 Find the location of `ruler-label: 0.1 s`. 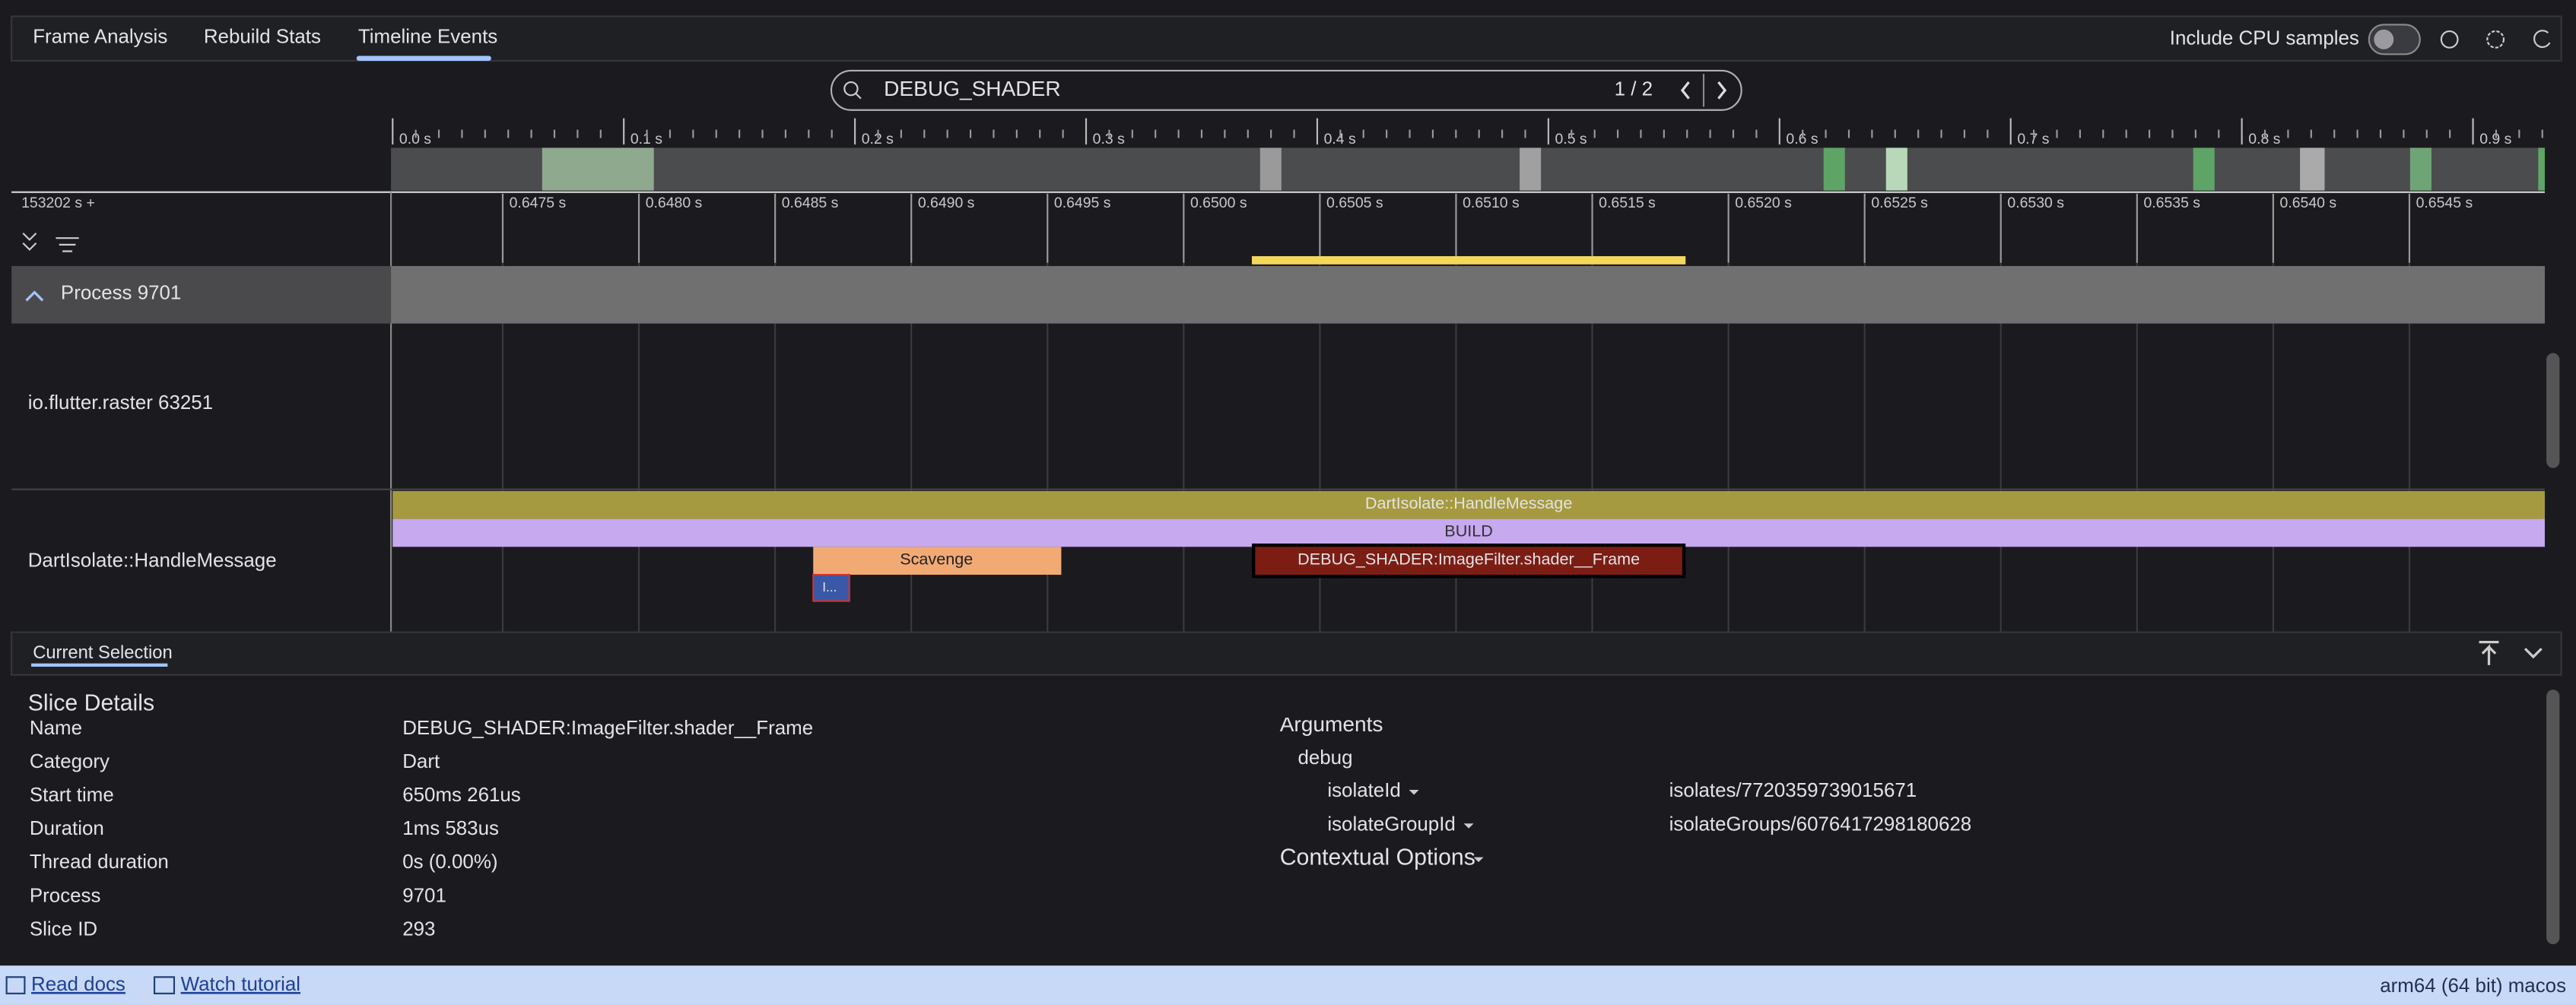

ruler-label: 0.1 s is located at coordinates (646, 139).